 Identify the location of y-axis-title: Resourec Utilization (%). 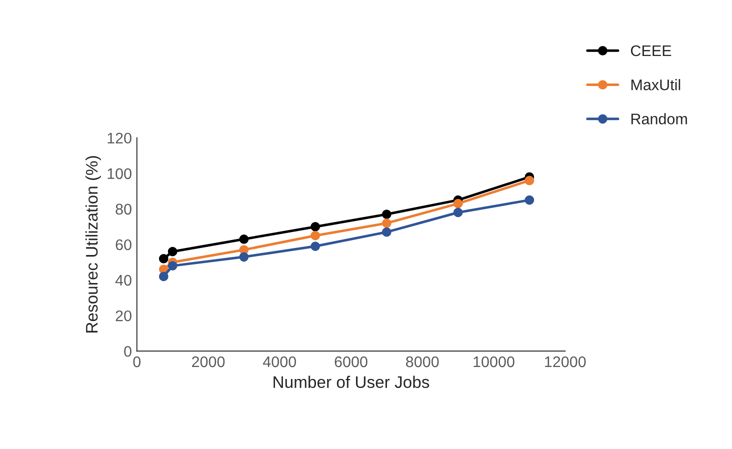
(93, 244).